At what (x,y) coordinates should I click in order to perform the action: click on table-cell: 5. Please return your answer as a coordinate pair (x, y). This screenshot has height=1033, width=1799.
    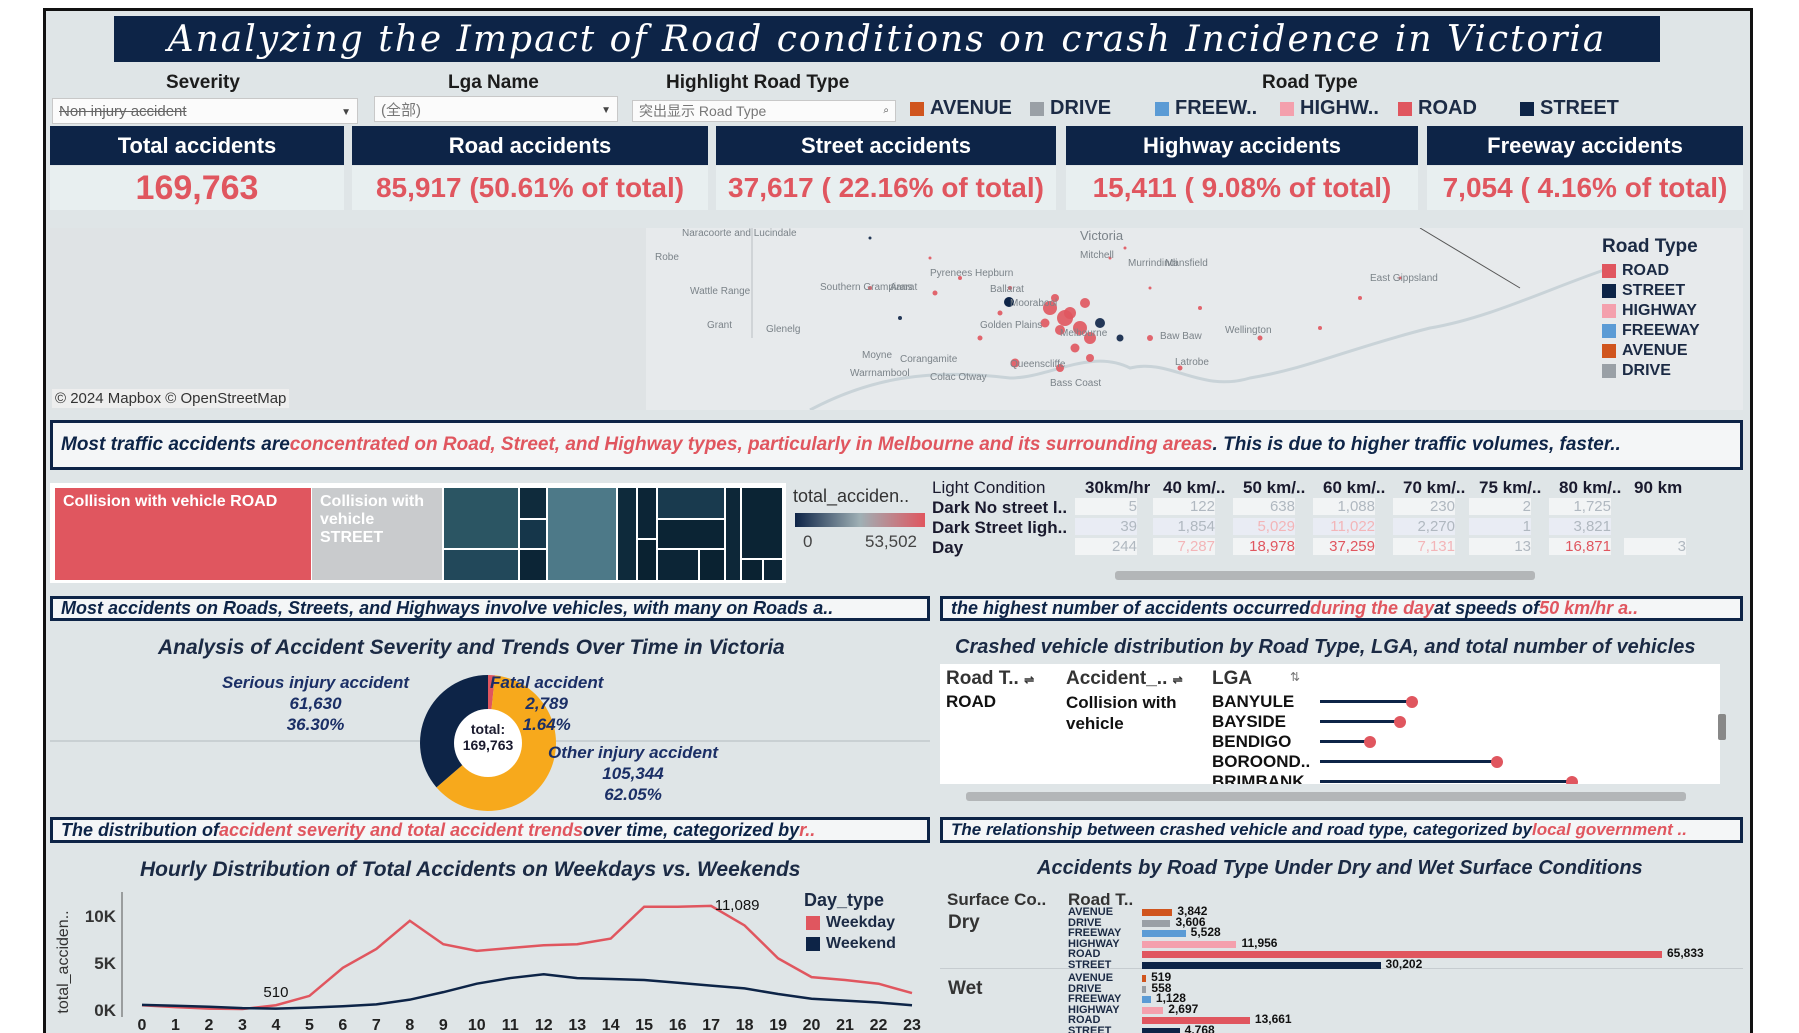
    Looking at the image, I should click on (1106, 506).